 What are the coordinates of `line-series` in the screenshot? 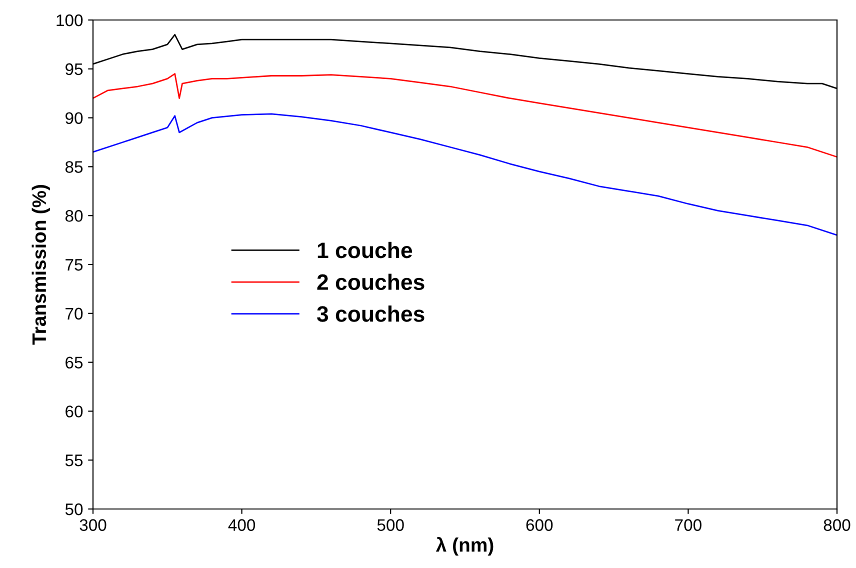 It's located at (465, 115).